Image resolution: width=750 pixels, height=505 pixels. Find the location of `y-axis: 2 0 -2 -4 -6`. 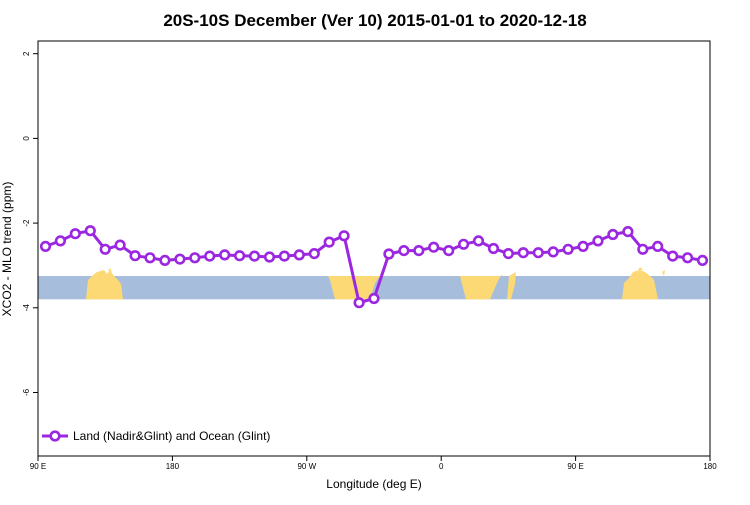

y-axis: 2 0 -2 -4 -6 is located at coordinates (30, 223).